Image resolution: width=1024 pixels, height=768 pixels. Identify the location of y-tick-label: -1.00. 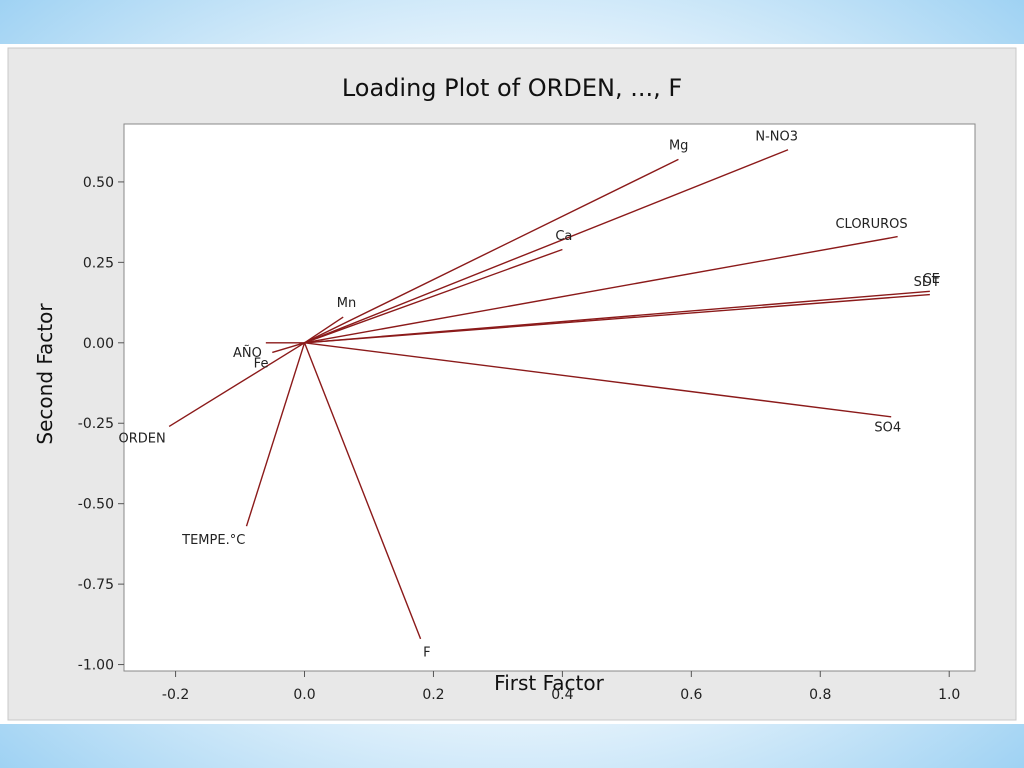
(96, 666).